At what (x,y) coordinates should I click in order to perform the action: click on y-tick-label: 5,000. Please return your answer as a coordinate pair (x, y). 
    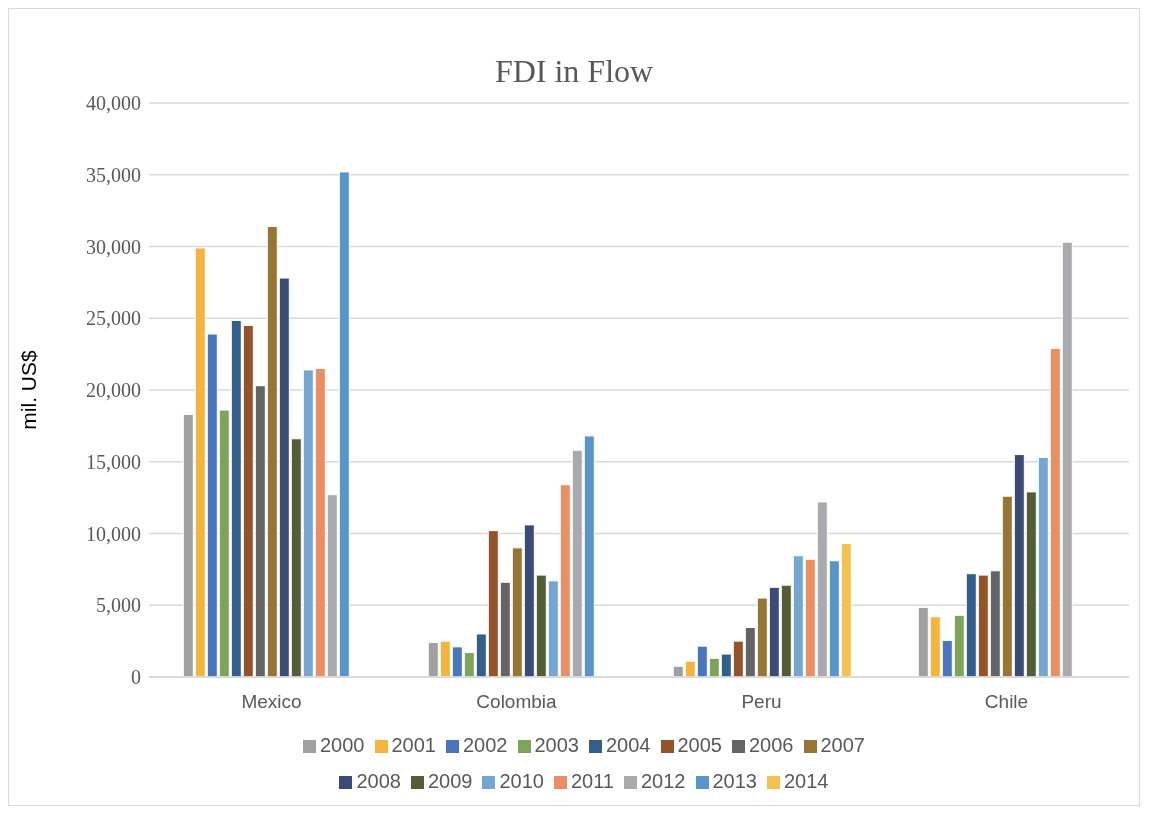
    Looking at the image, I should click on (118, 605).